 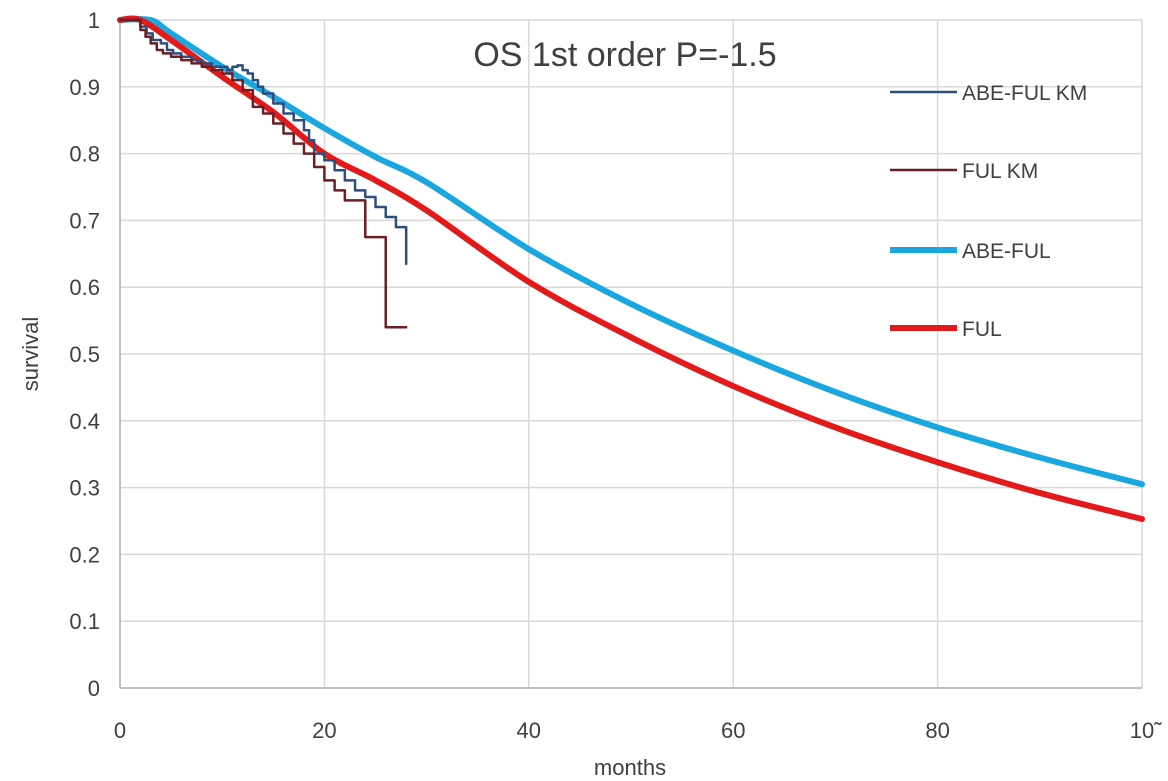 What do you see at coordinates (94, 20) in the screenshot?
I see `y-tick-label: 1` at bounding box center [94, 20].